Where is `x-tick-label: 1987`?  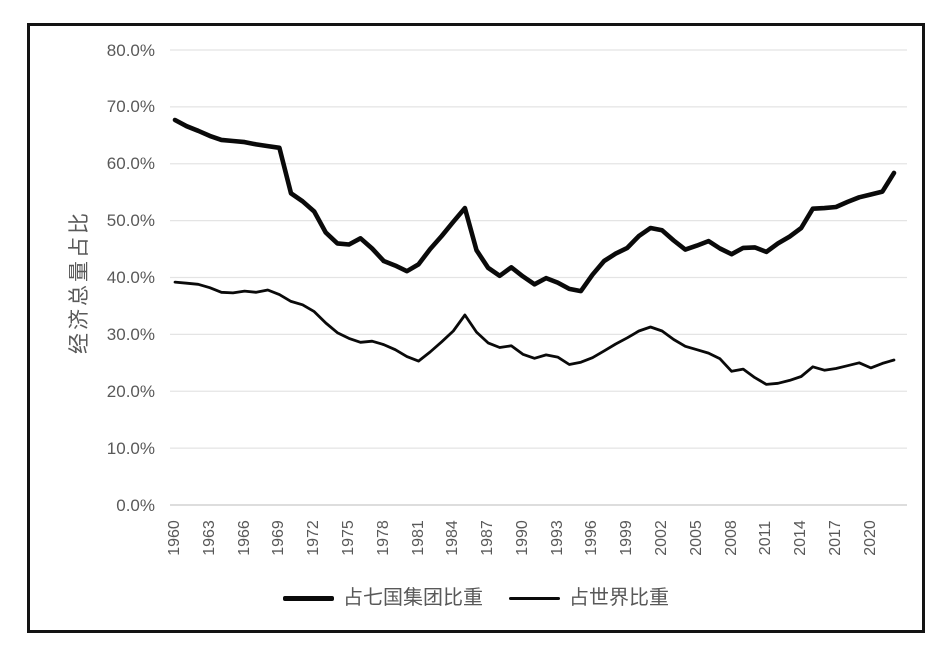
x-tick-label: 1987 is located at coordinates (488, 538).